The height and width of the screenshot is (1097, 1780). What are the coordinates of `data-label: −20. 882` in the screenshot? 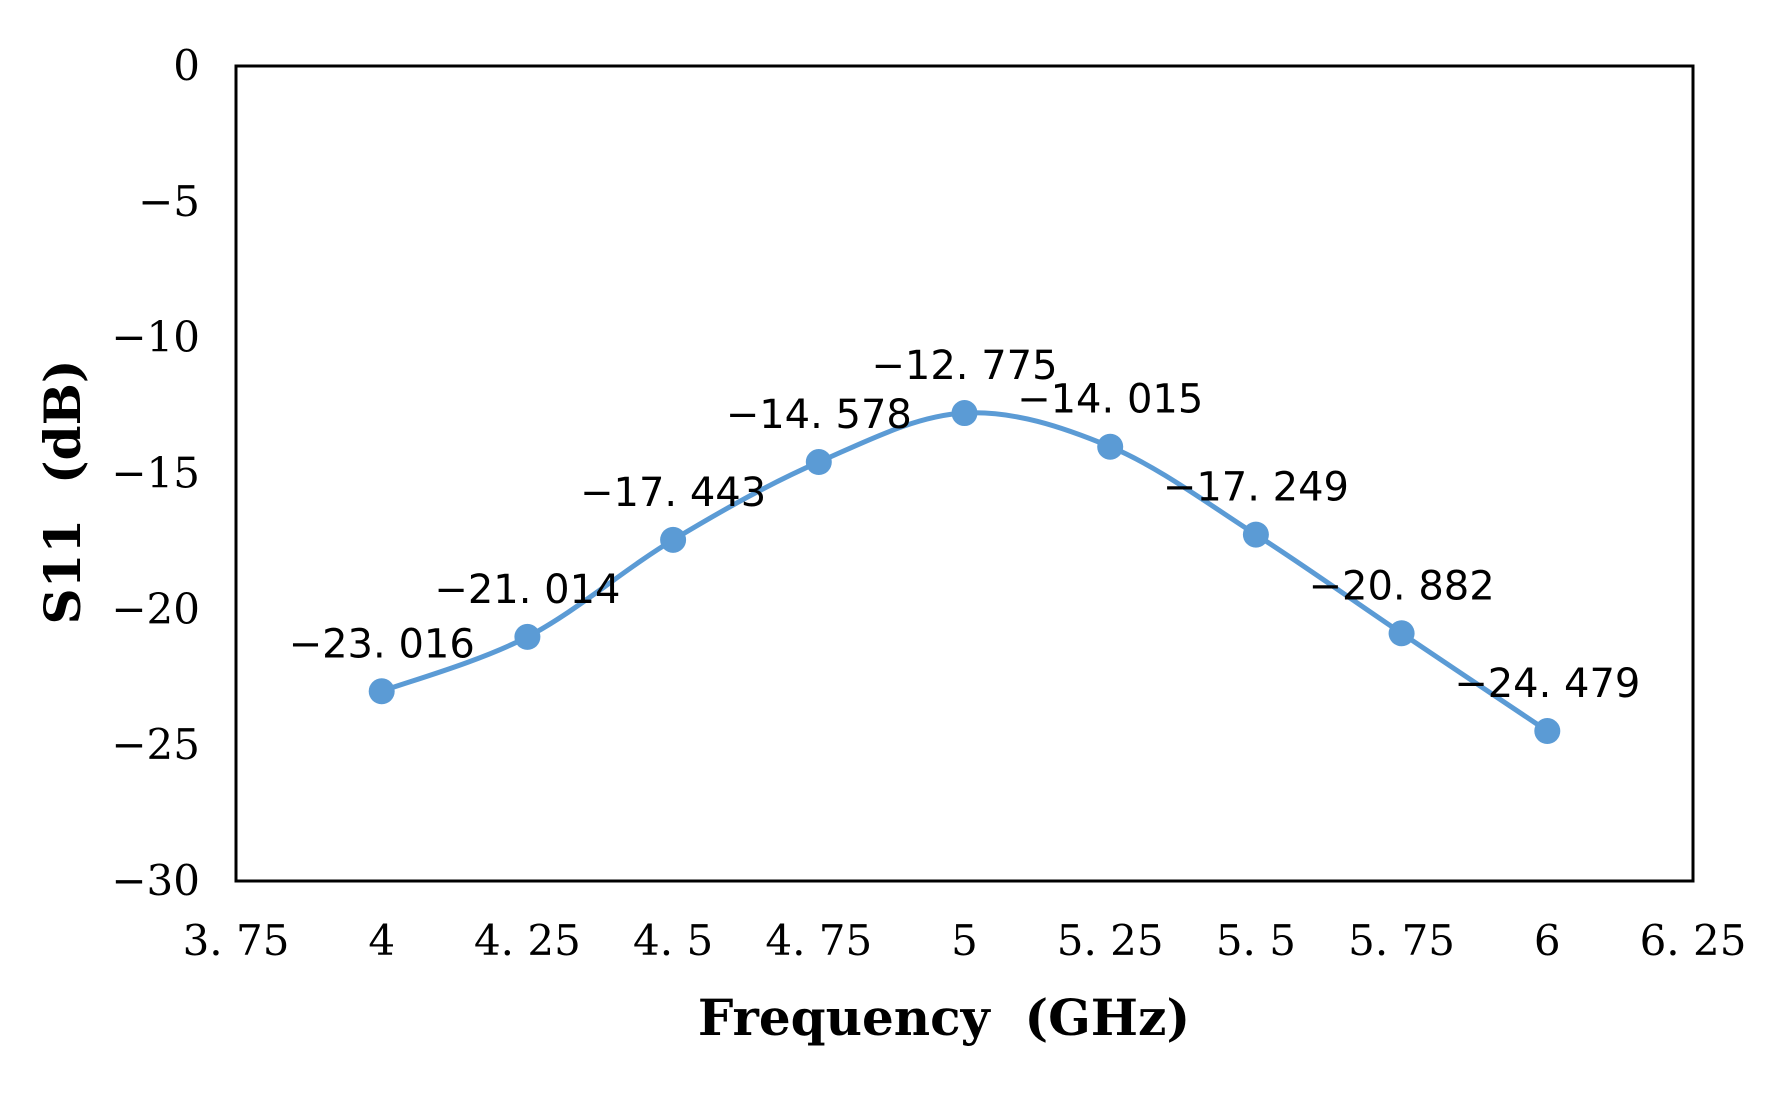 It's located at (1401, 586).